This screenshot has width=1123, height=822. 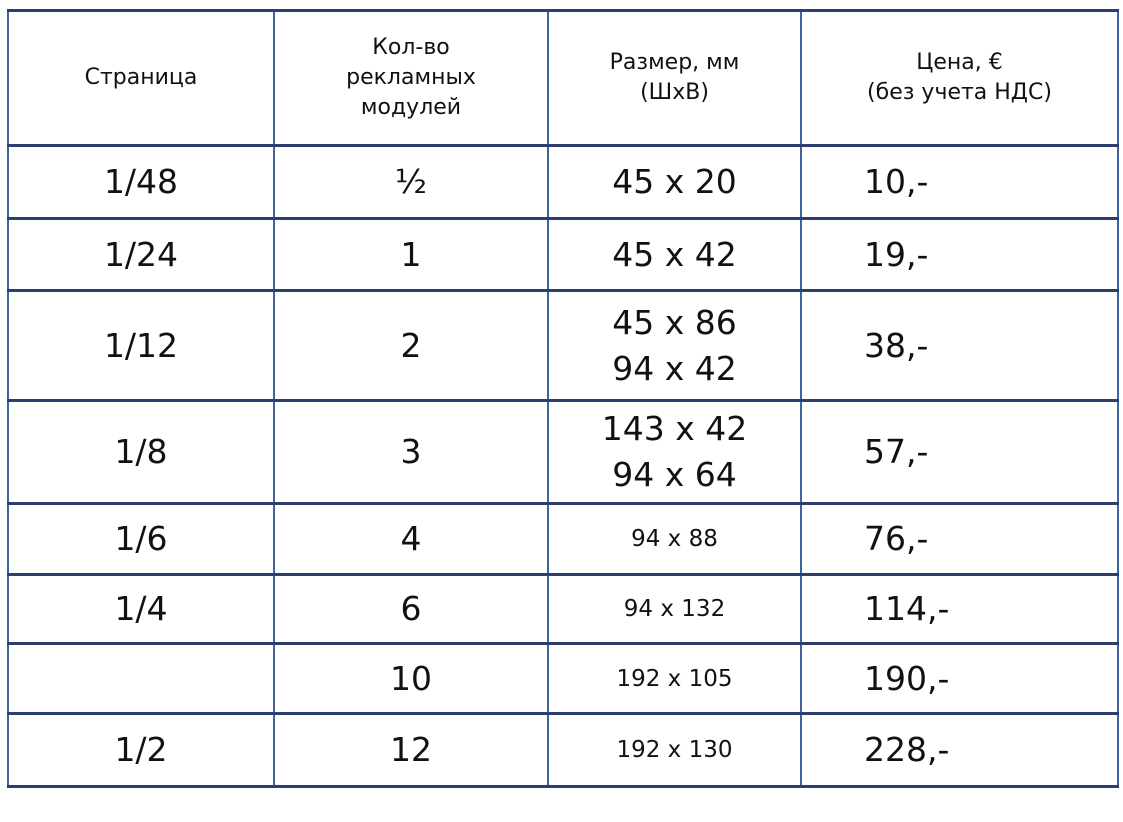 I want to click on table-row: 1/12 2 45 x 86 94 x 42 38,-, so click(x=563, y=345).